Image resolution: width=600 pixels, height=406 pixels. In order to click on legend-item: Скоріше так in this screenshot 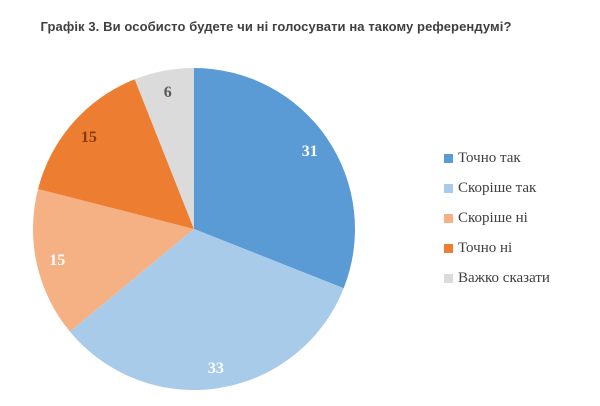, I will do `click(497, 188)`.